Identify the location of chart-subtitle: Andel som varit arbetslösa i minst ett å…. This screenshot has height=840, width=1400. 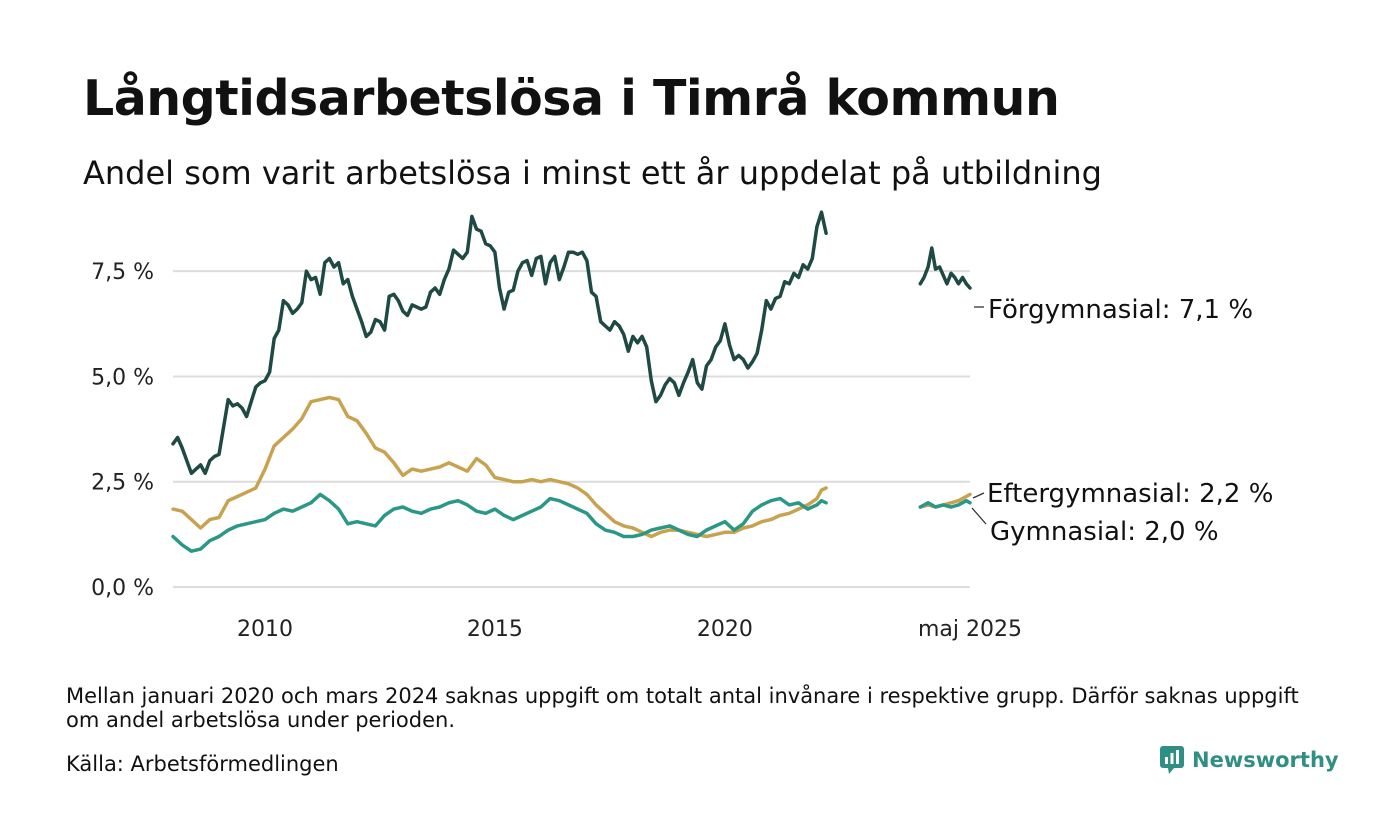
(592, 173).